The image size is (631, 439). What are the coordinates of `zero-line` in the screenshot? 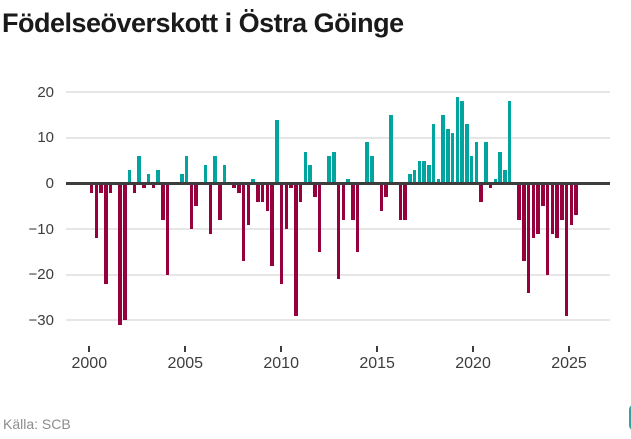 It's located at (338, 183).